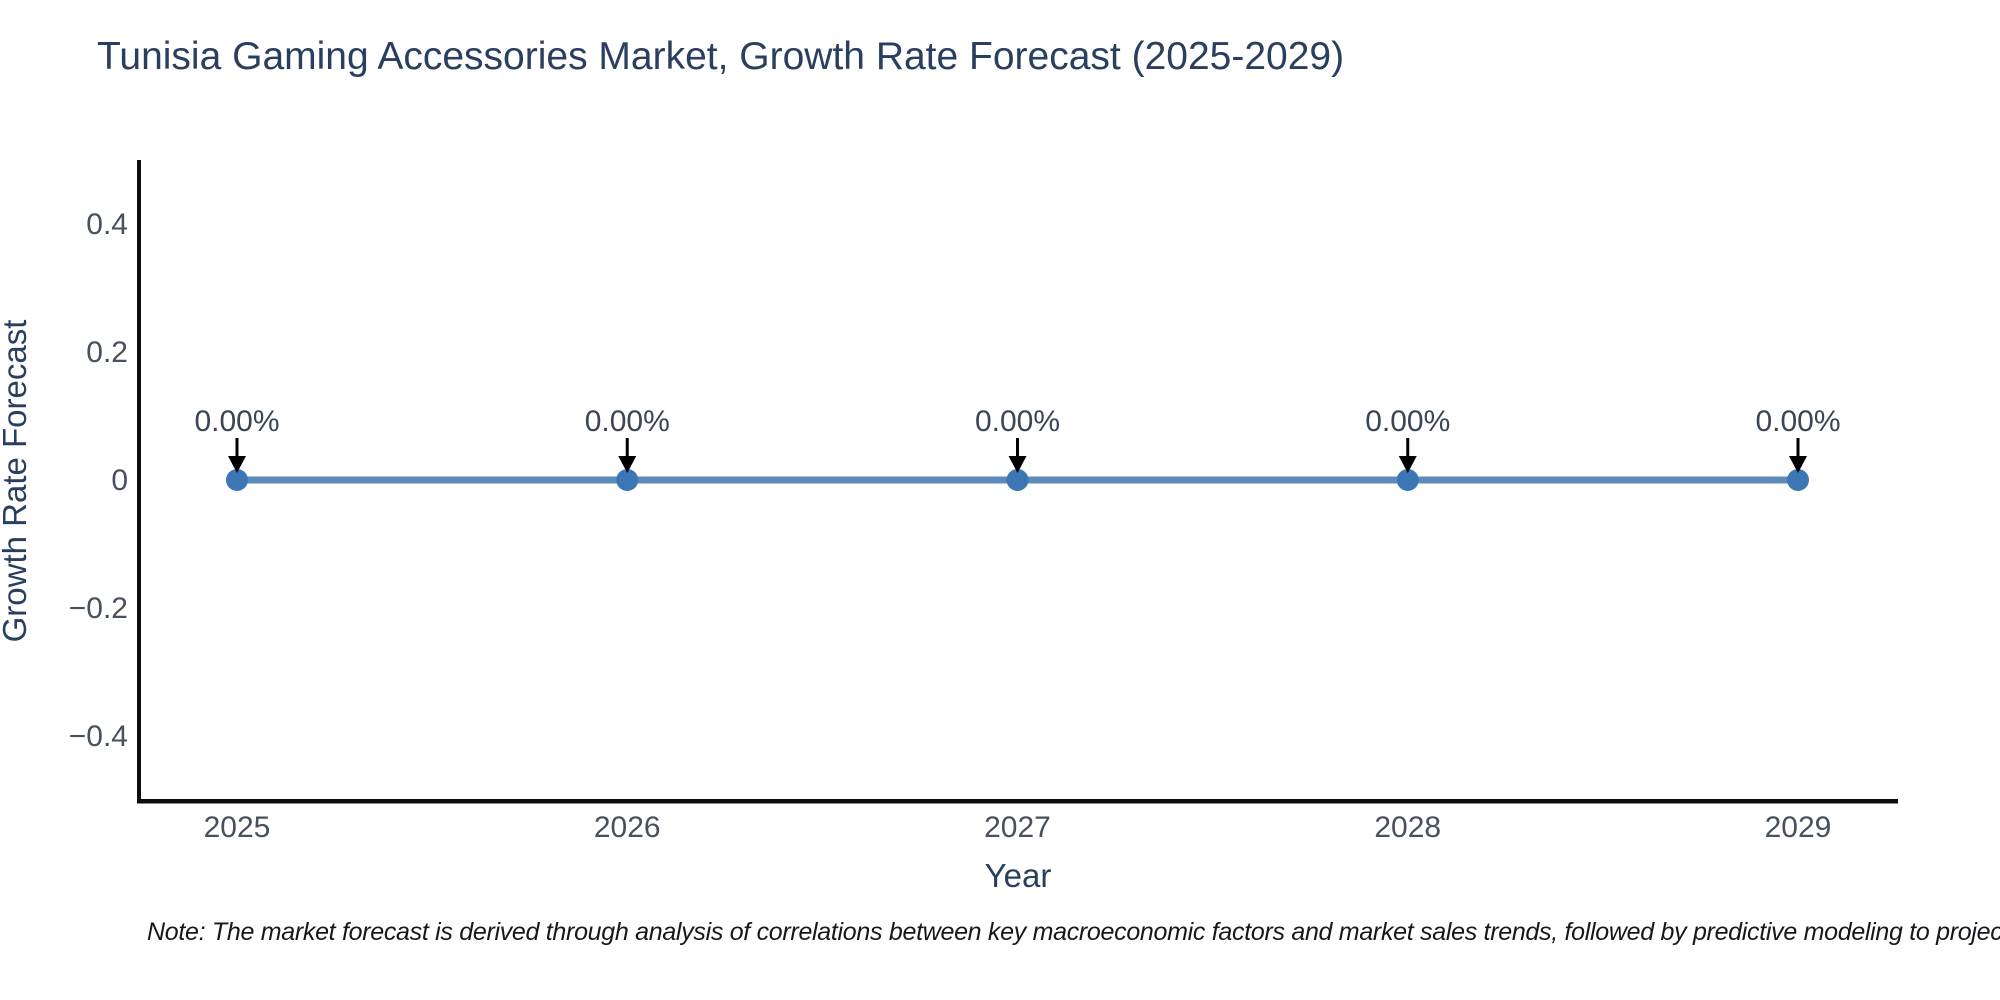  Describe the element at coordinates (107, 224) in the screenshot. I see `y-tick-label: 0.4` at that location.